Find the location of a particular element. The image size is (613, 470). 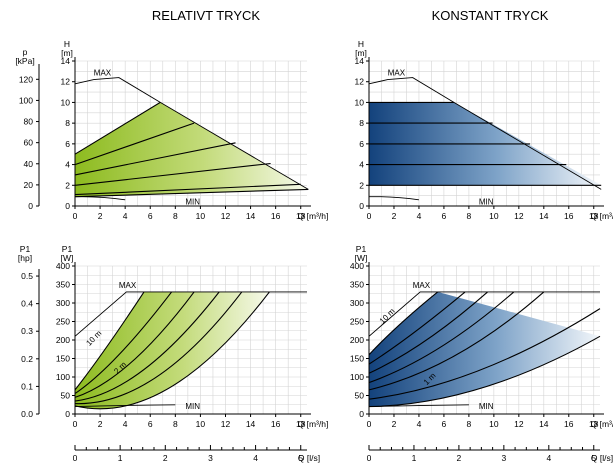

flow-ls-axis-label: Q [l/s] is located at coordinates (602, 458).